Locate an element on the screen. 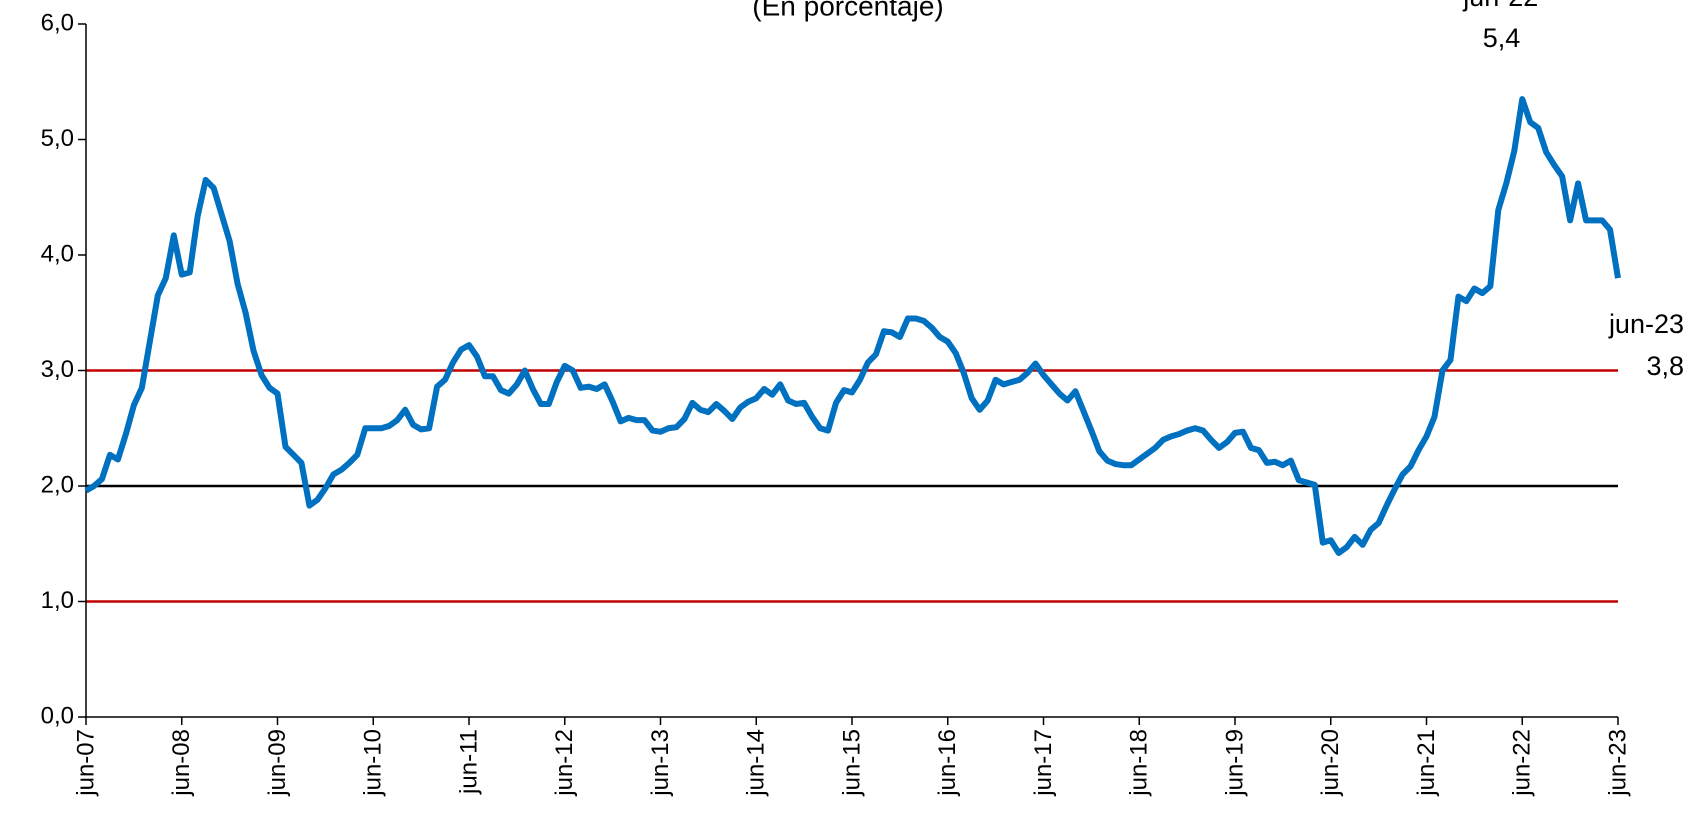 This screenshot has width=1691, height=829. x-tick-label: jun-12 is located at coordinates (564, 763).